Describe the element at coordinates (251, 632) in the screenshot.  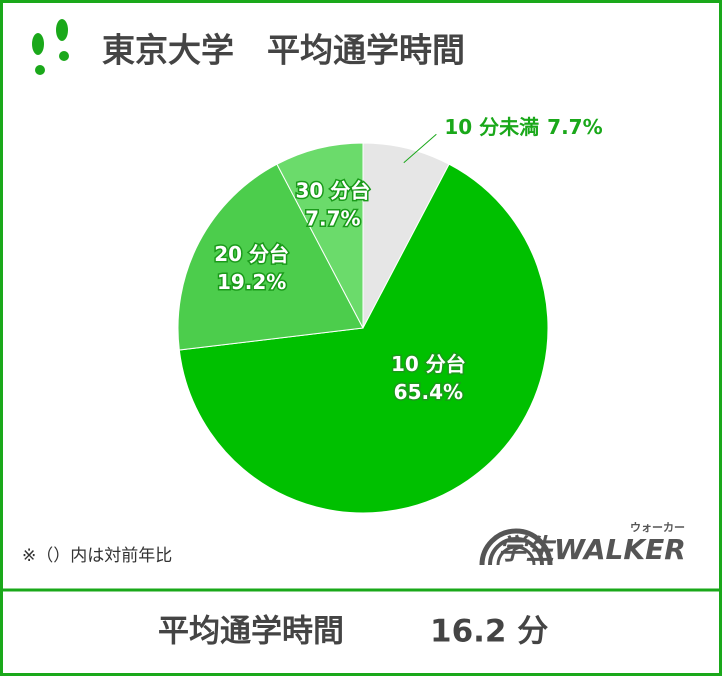
I see `footer-label: 平均通学時間` at that location.